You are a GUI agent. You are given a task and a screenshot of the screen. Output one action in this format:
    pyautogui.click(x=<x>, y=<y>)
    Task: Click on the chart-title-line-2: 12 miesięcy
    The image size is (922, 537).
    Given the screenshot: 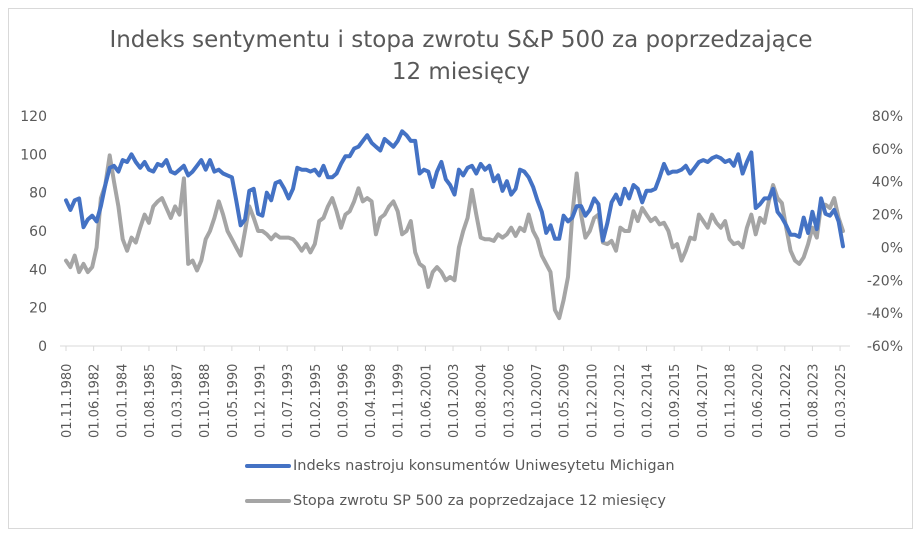 What is the action you would take?
    pyautogui.click(x=461, y=72)
    